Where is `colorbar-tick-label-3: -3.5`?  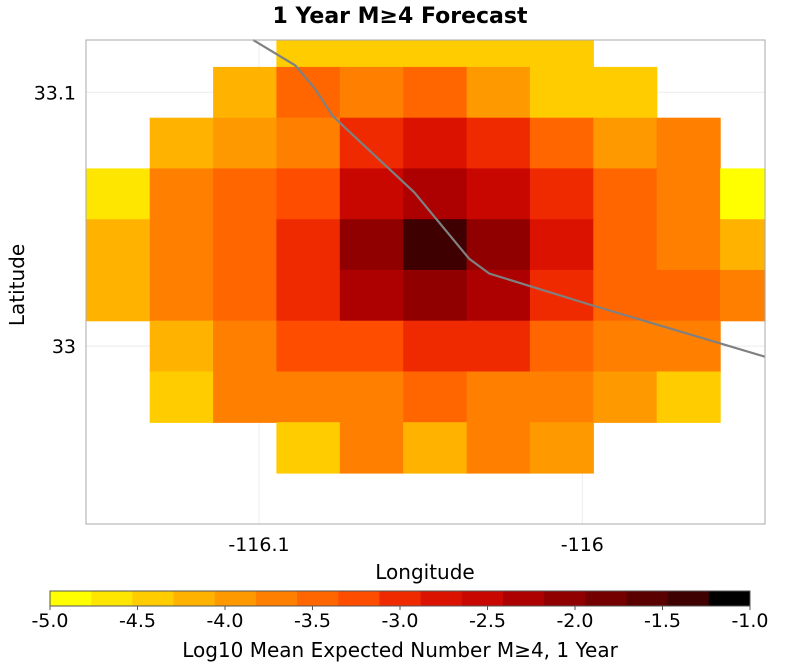 colorbar-tick-label-3: -3.5 is located at coordinates (312, 621).